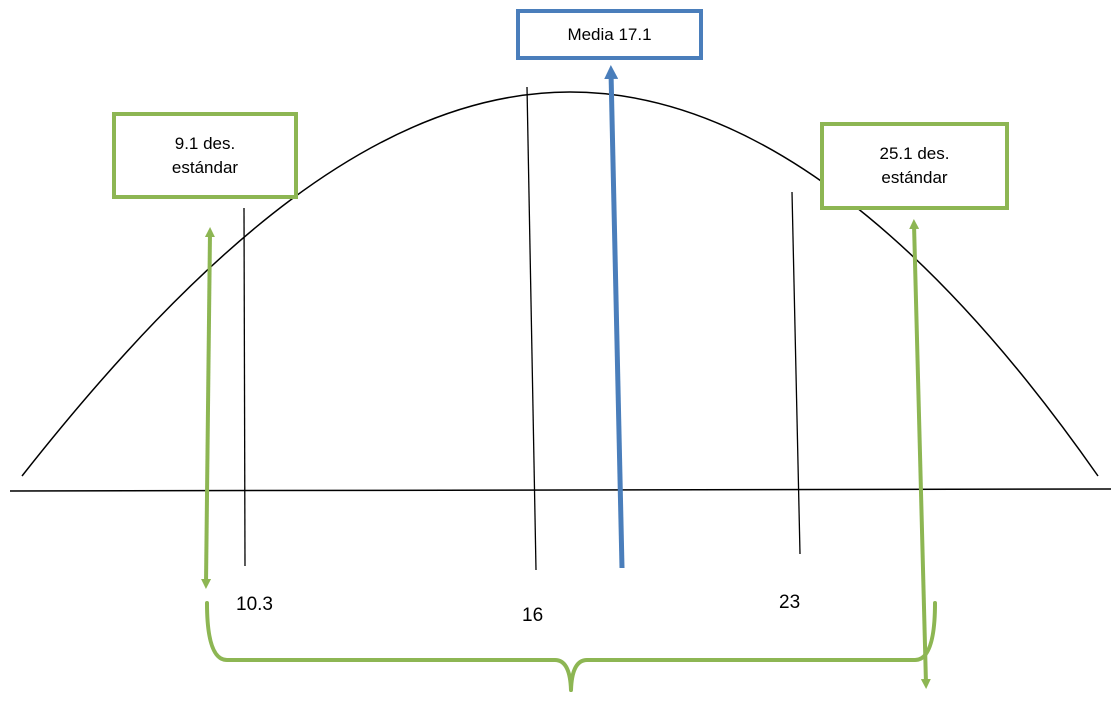 This screenshot has height=725, width=1111. Describe the element at coordinates (208, 408) in the screenshot. I see `left-sd-arrow` at that location.